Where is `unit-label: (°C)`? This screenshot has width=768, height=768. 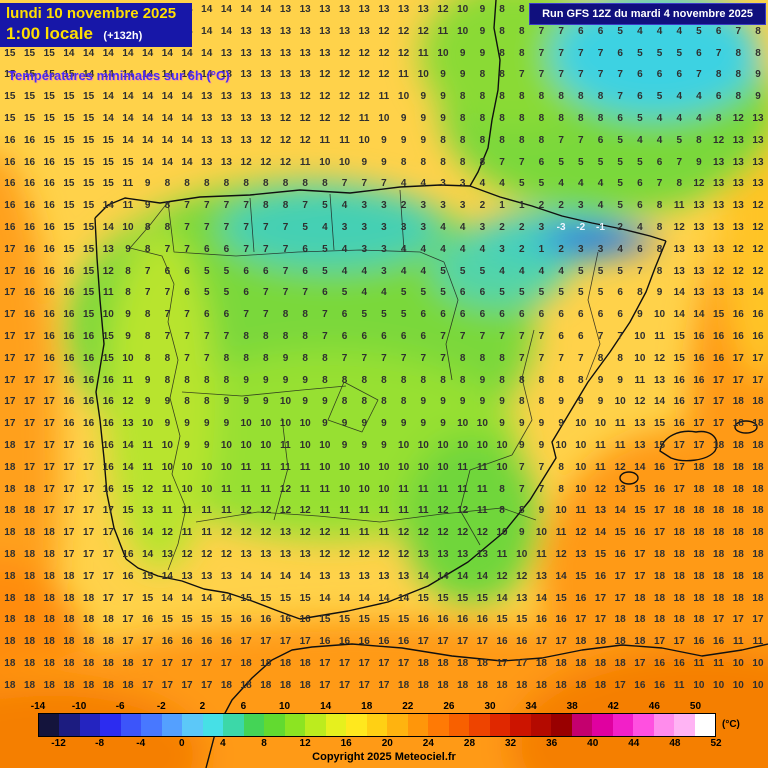
unit-label: (°C) is located at coordinates (731, 724).